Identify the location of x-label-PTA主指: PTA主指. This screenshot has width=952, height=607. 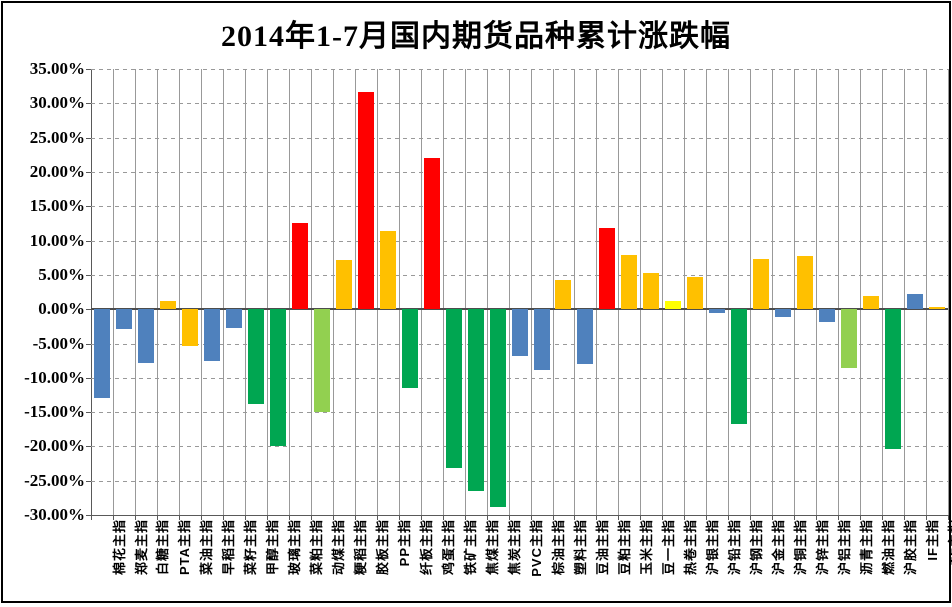
(184, 563).